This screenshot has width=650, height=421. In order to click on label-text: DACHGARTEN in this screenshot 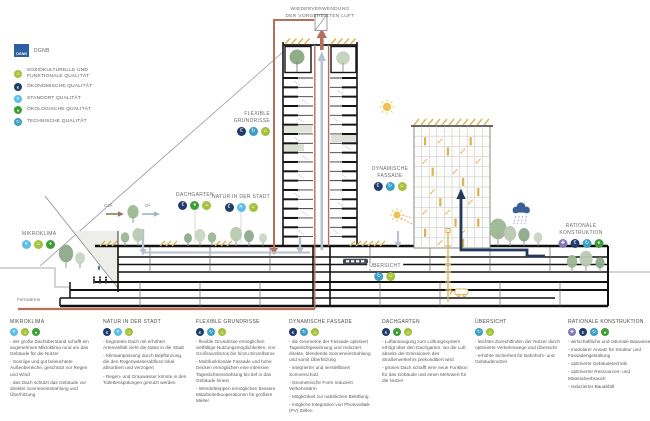, I will do `click(195, 194)`.